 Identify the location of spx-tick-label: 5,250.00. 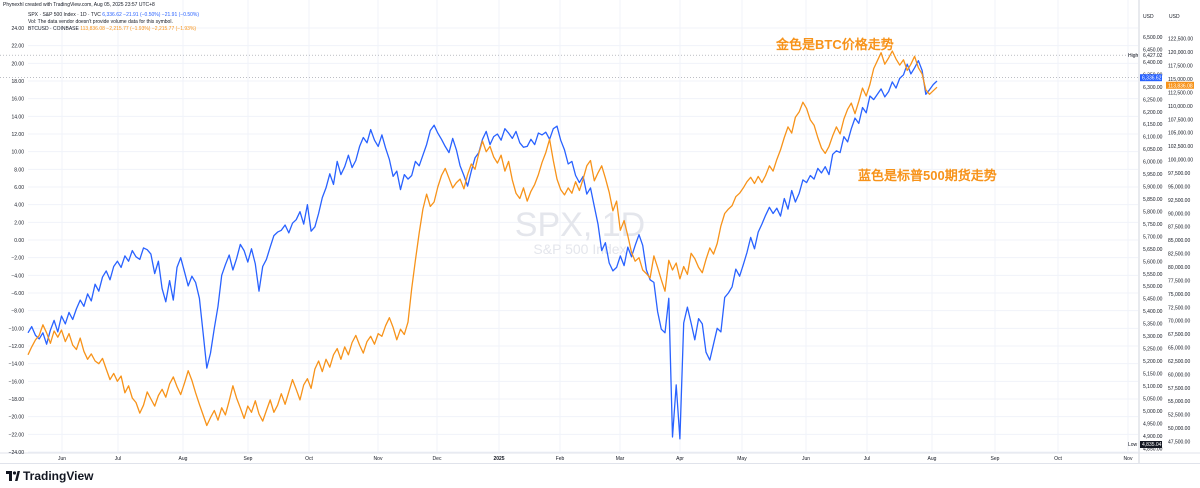
(1153, 350).